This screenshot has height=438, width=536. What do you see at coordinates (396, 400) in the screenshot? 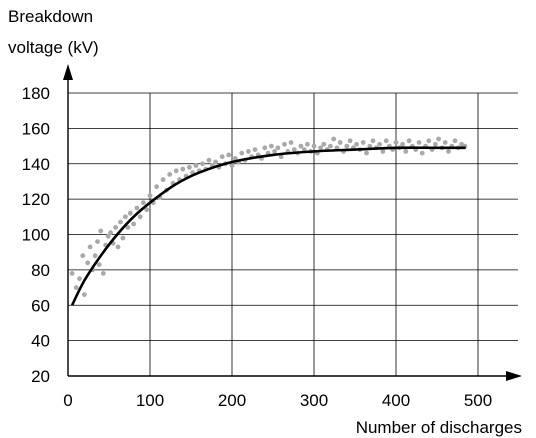
I see `x-tick-label-4: 400` at bounding box center [396, 400].